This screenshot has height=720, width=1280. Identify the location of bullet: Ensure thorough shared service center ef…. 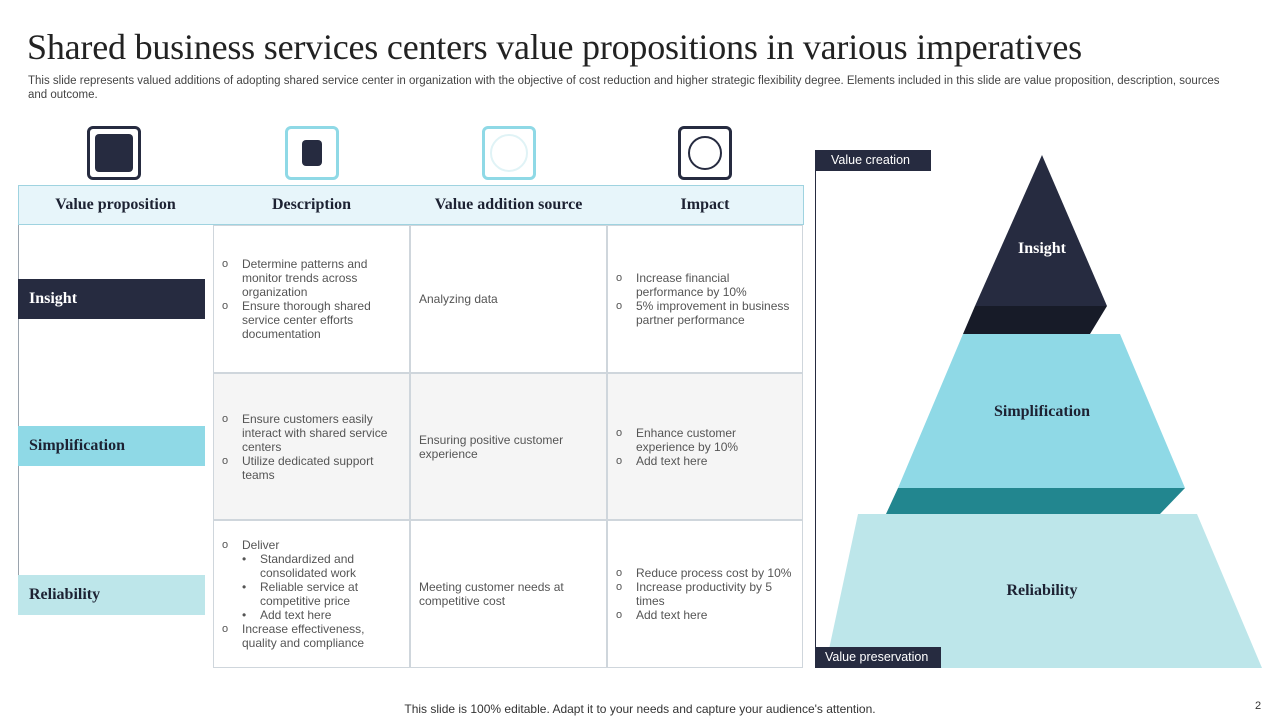
(310, 320).